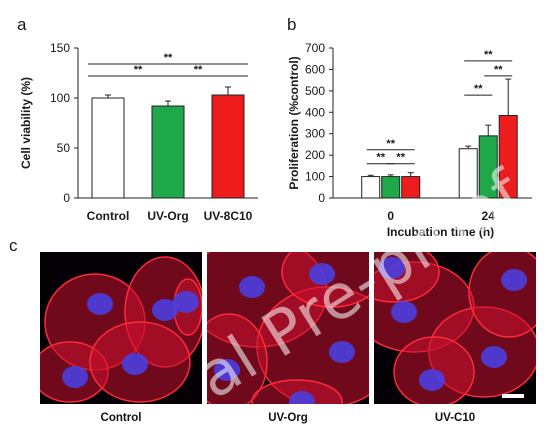 The image size is (554, 436). Describe the element at coordinates (315, 69) in the screenshot. I see `chart-b-ytick-label: 600` at that location.